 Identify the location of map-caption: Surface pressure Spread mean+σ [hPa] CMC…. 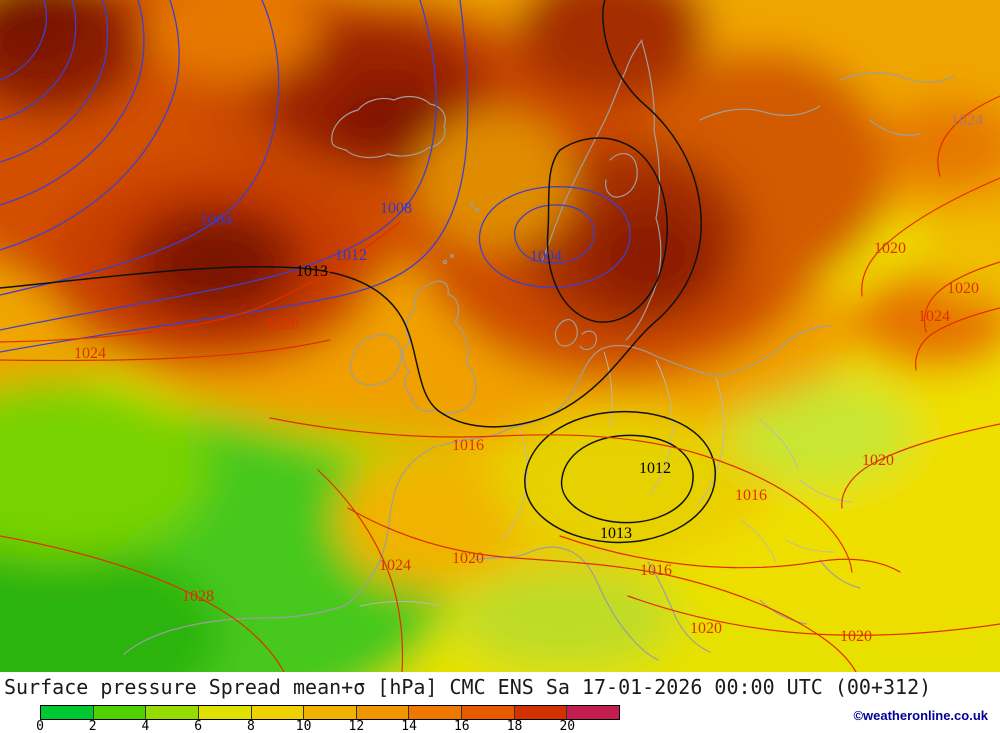
(468, 687).